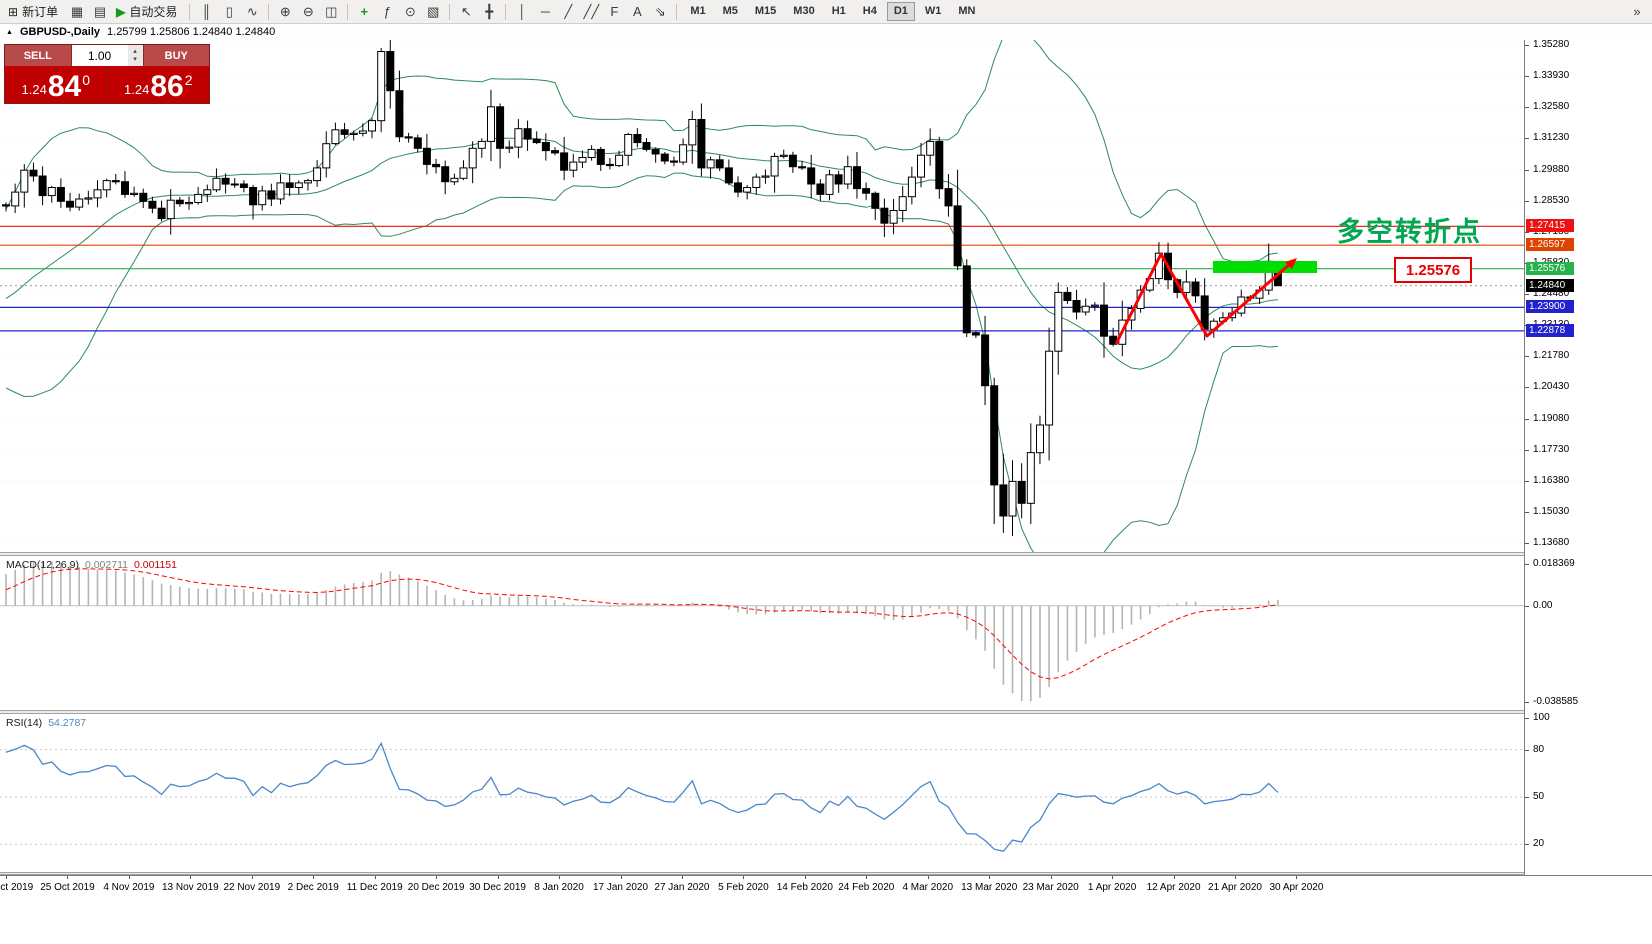 The image size is (1652, 944). What do you see at coordinates (497, 887) in the screenshot?
I see `date-label: 30 Dec 2019` at bounding box center [497, 887].